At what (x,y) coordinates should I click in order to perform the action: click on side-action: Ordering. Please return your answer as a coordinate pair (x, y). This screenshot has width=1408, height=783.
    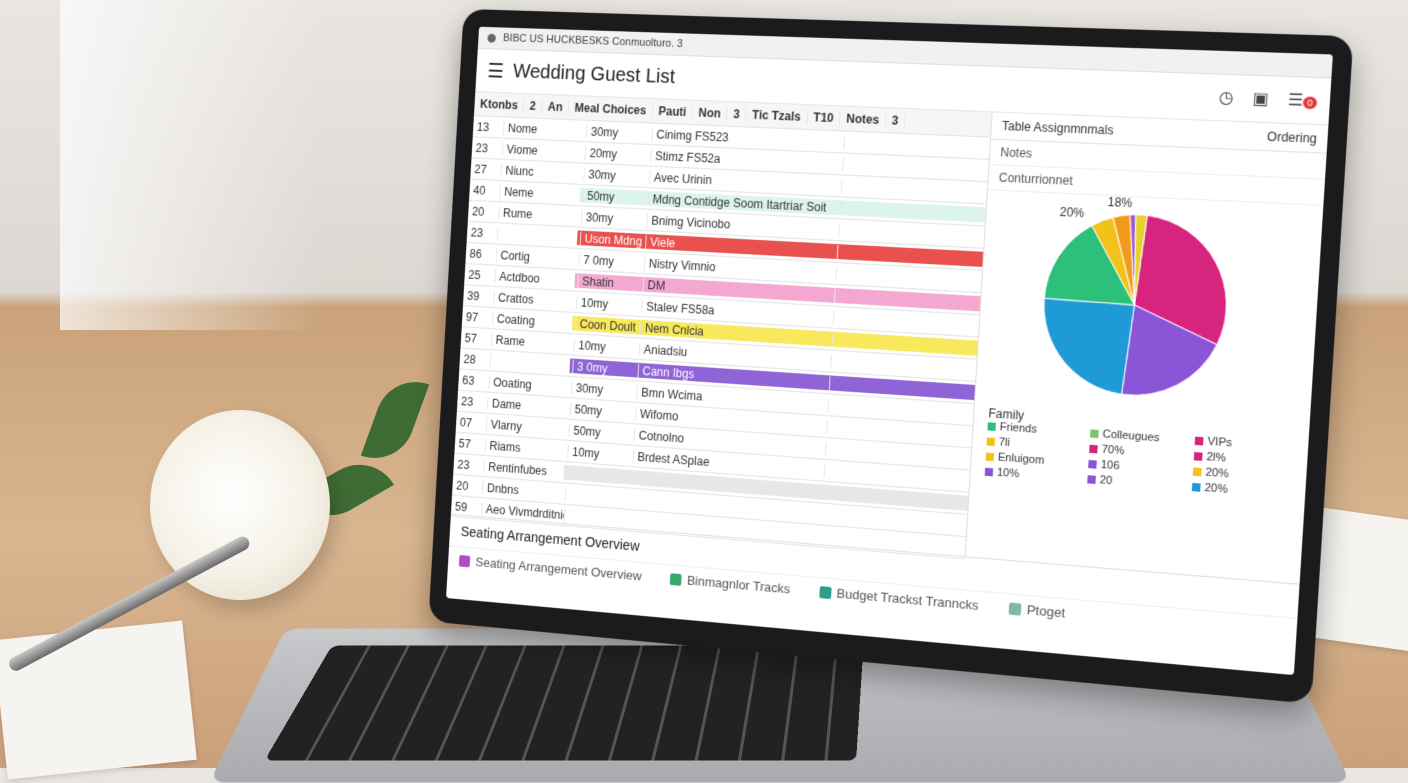
    Looking at the image, I should click on (1292, 137).